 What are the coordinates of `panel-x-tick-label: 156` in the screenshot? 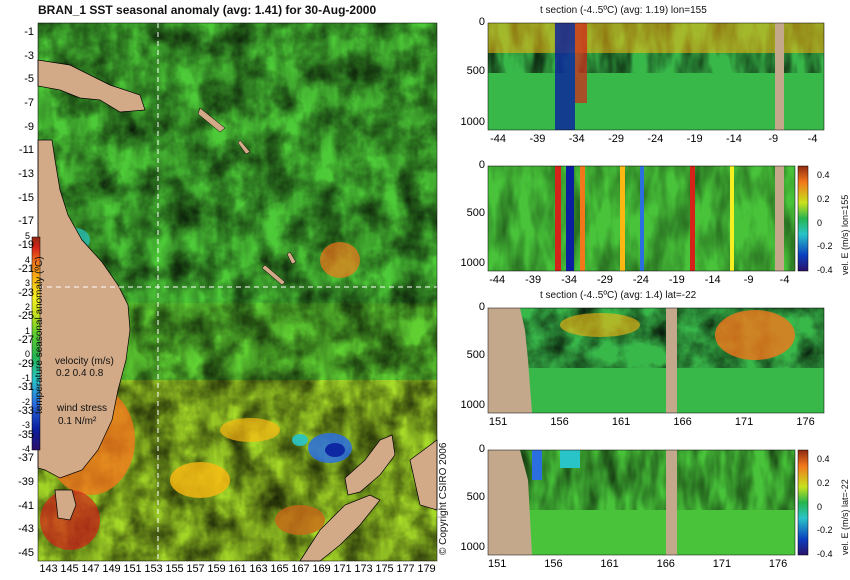 It's located at (553, 564).